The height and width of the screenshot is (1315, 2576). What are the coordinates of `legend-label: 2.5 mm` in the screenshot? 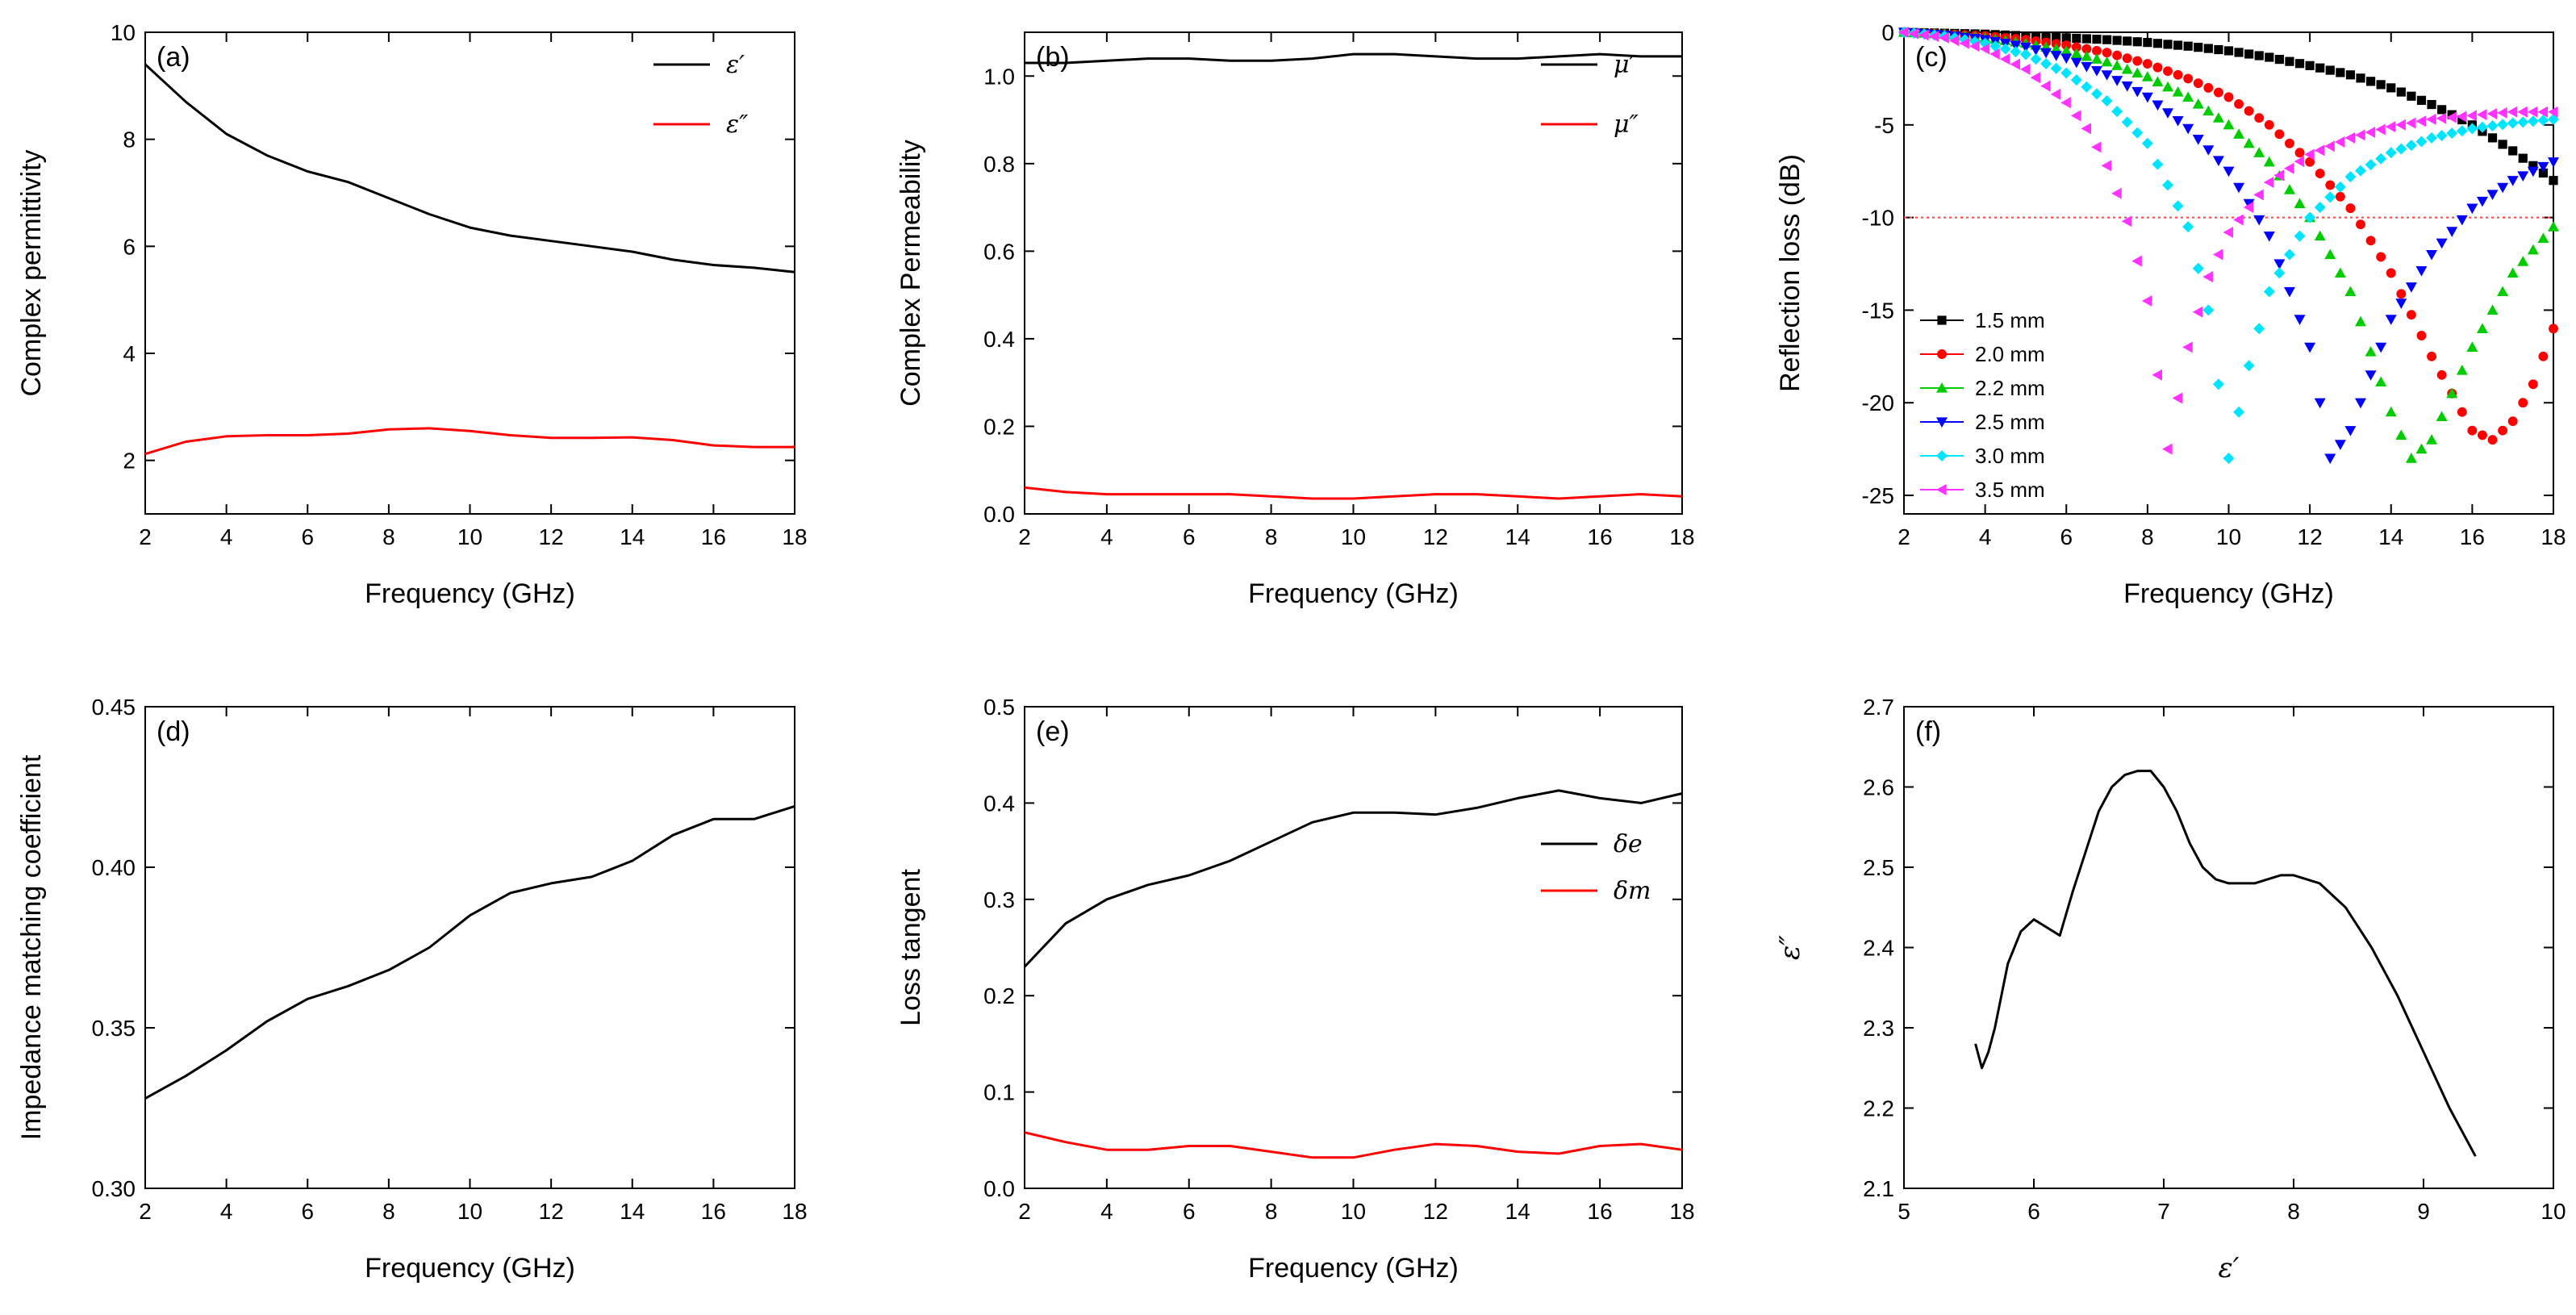 It's located at (2010, 422).